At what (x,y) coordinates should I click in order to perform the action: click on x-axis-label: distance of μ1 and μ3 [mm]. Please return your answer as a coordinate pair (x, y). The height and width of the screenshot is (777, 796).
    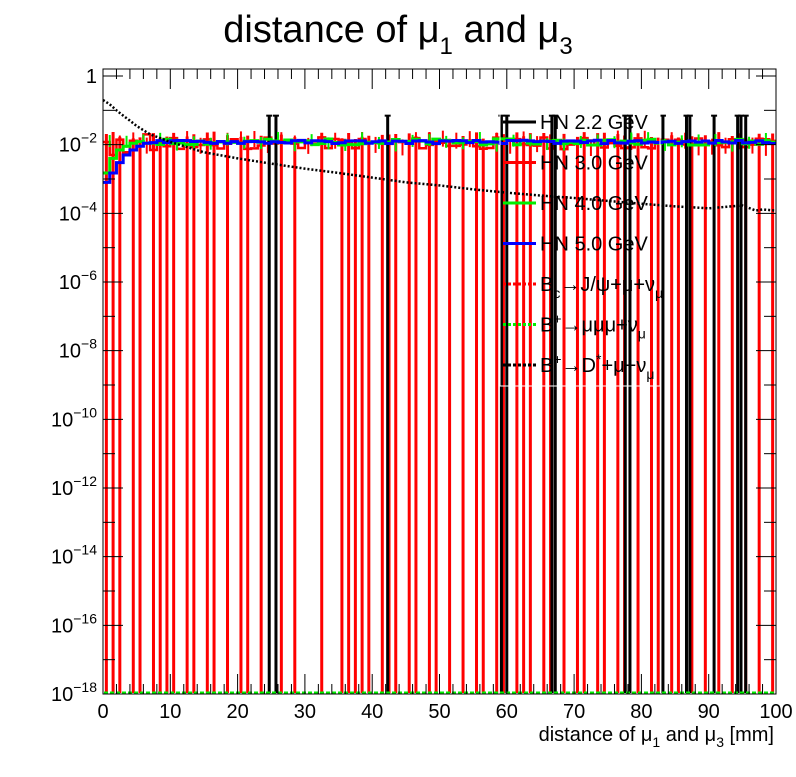
    Looking at the image, I should click on (656, 737).